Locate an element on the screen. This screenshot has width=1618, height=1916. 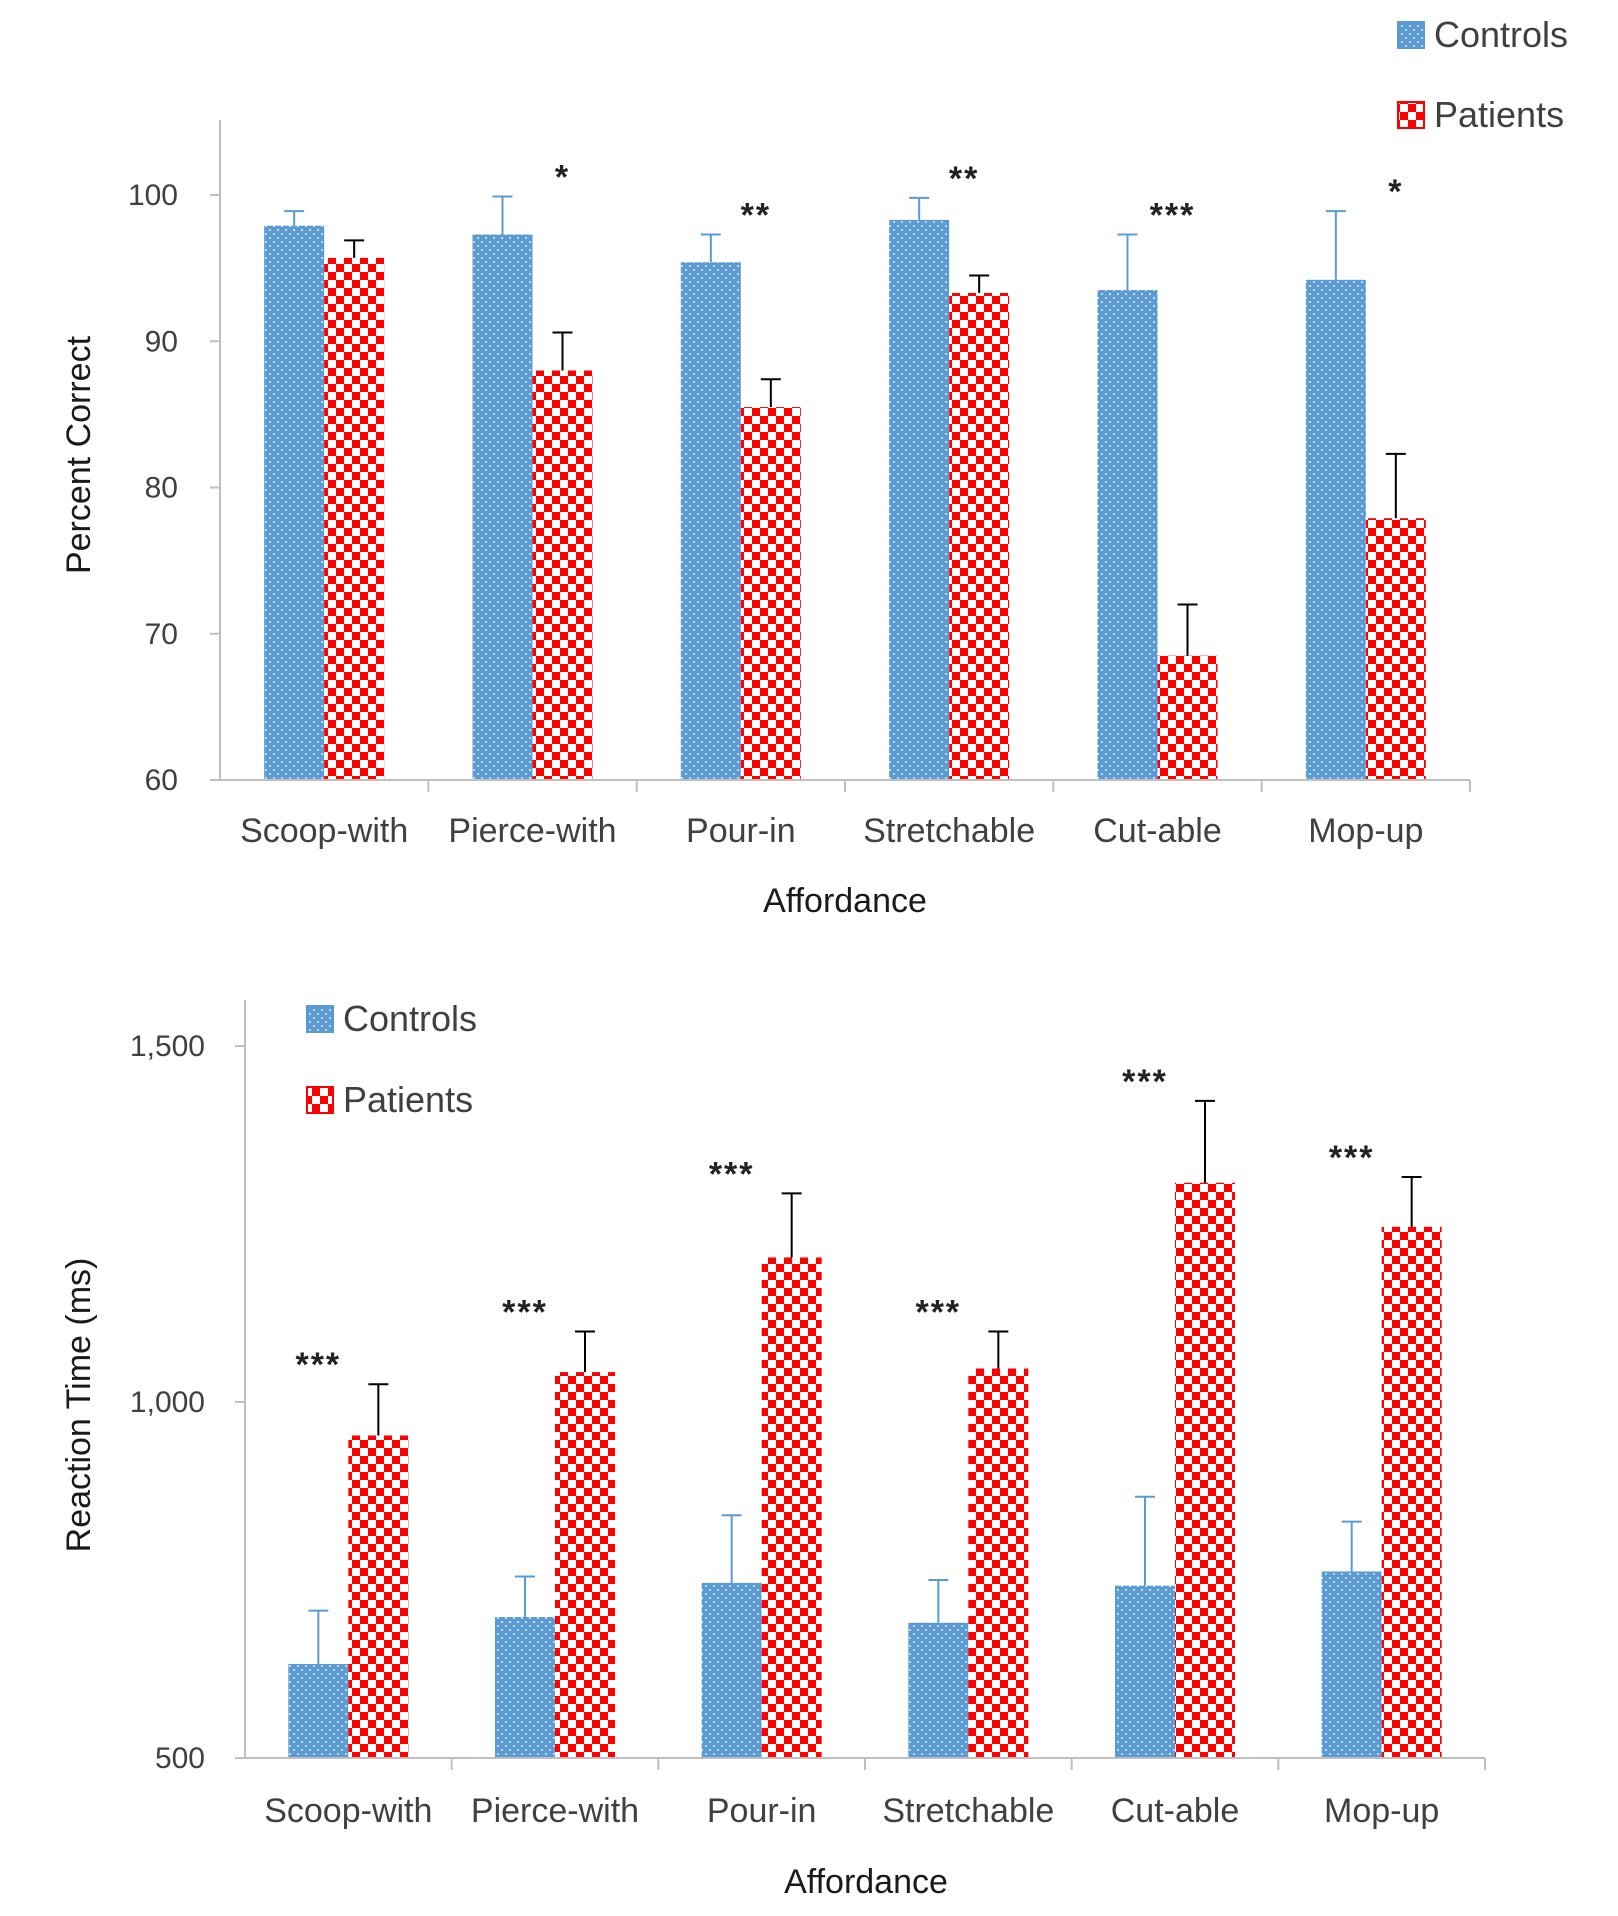
significance-markers: ********* is located at coordinates (979, 196).